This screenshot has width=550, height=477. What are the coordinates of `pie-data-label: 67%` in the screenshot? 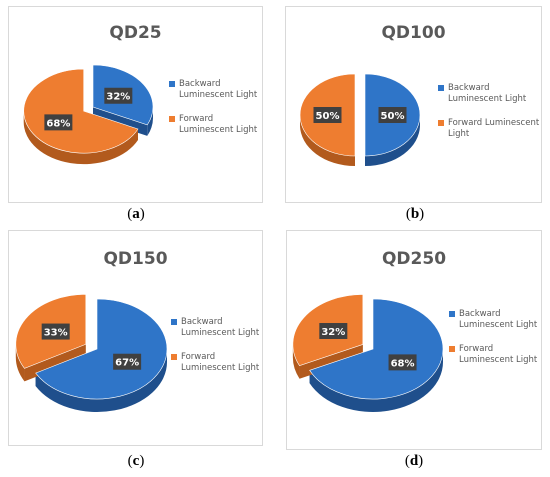 It's located at (127, 361).